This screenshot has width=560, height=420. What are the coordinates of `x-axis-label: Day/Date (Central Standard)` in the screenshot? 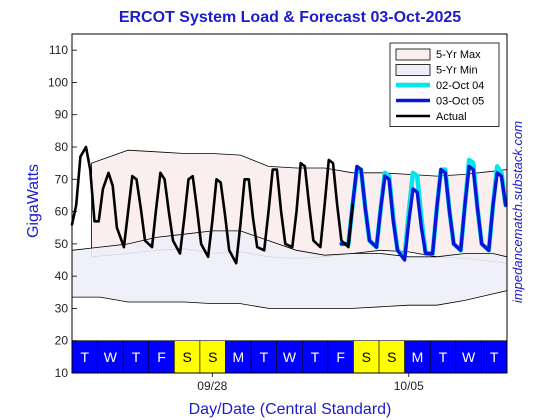 It's located at (290, 409).